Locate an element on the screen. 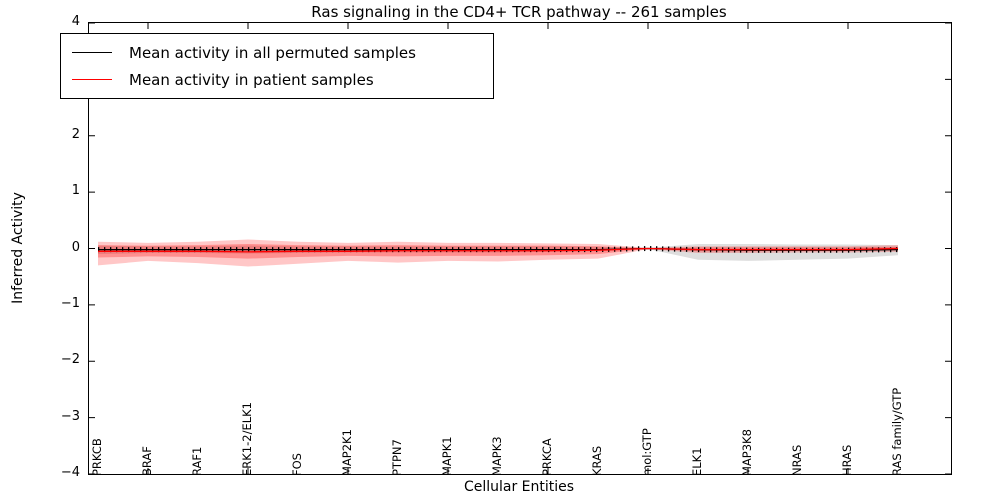 The height and width of the screenshot is (500, 1000). x-category-label-text: RAF1 is located at coordinates (196, 461).